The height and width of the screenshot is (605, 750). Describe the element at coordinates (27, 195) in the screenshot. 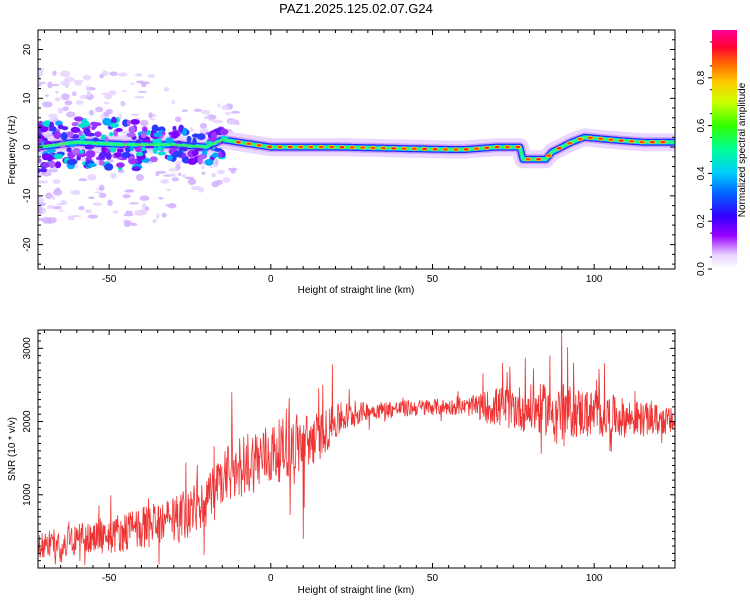

I see `spectrogram-ytick-label: -10` at that location.